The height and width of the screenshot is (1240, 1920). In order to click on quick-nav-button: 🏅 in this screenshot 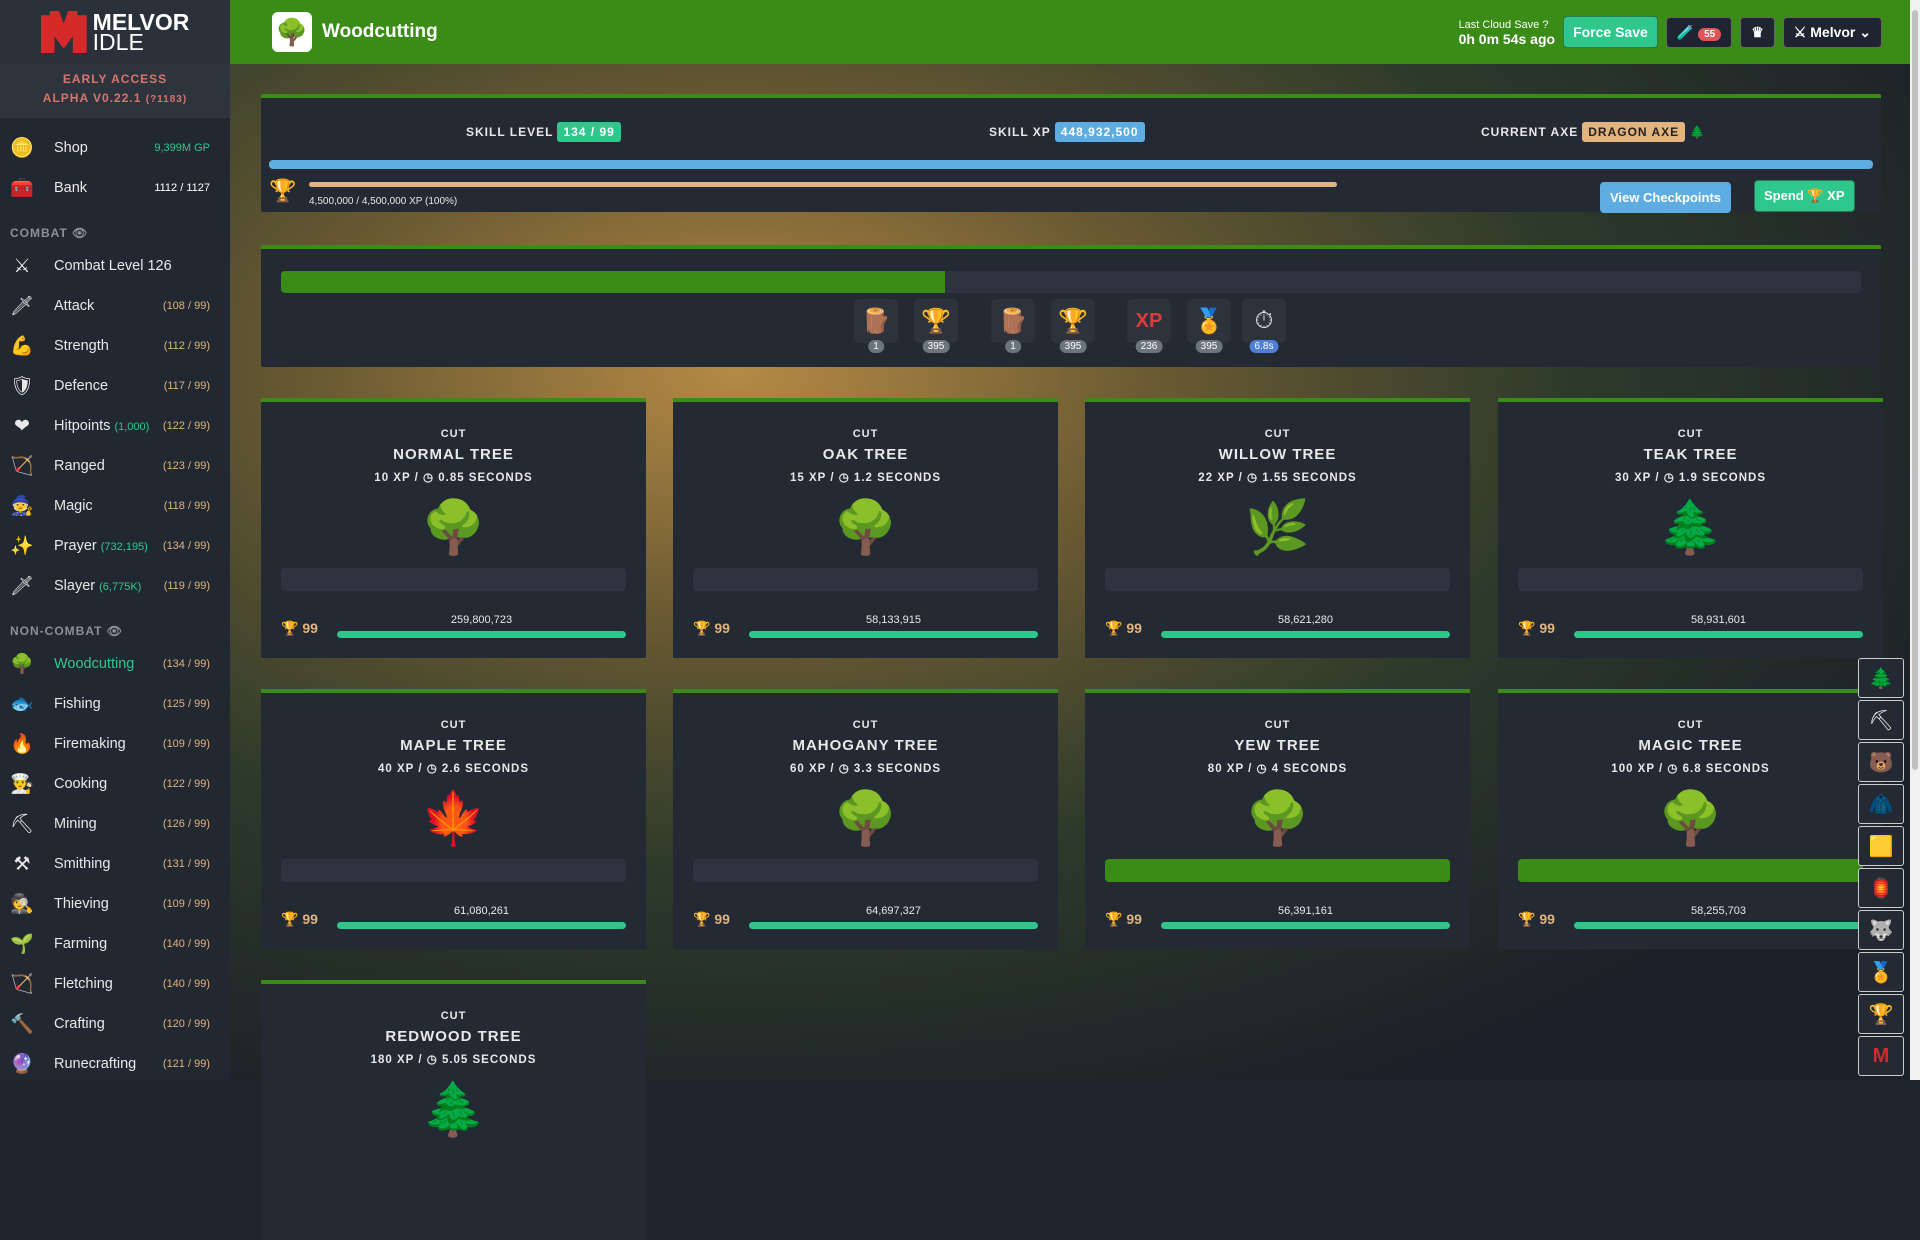, I will do `click(1881, 972)`.